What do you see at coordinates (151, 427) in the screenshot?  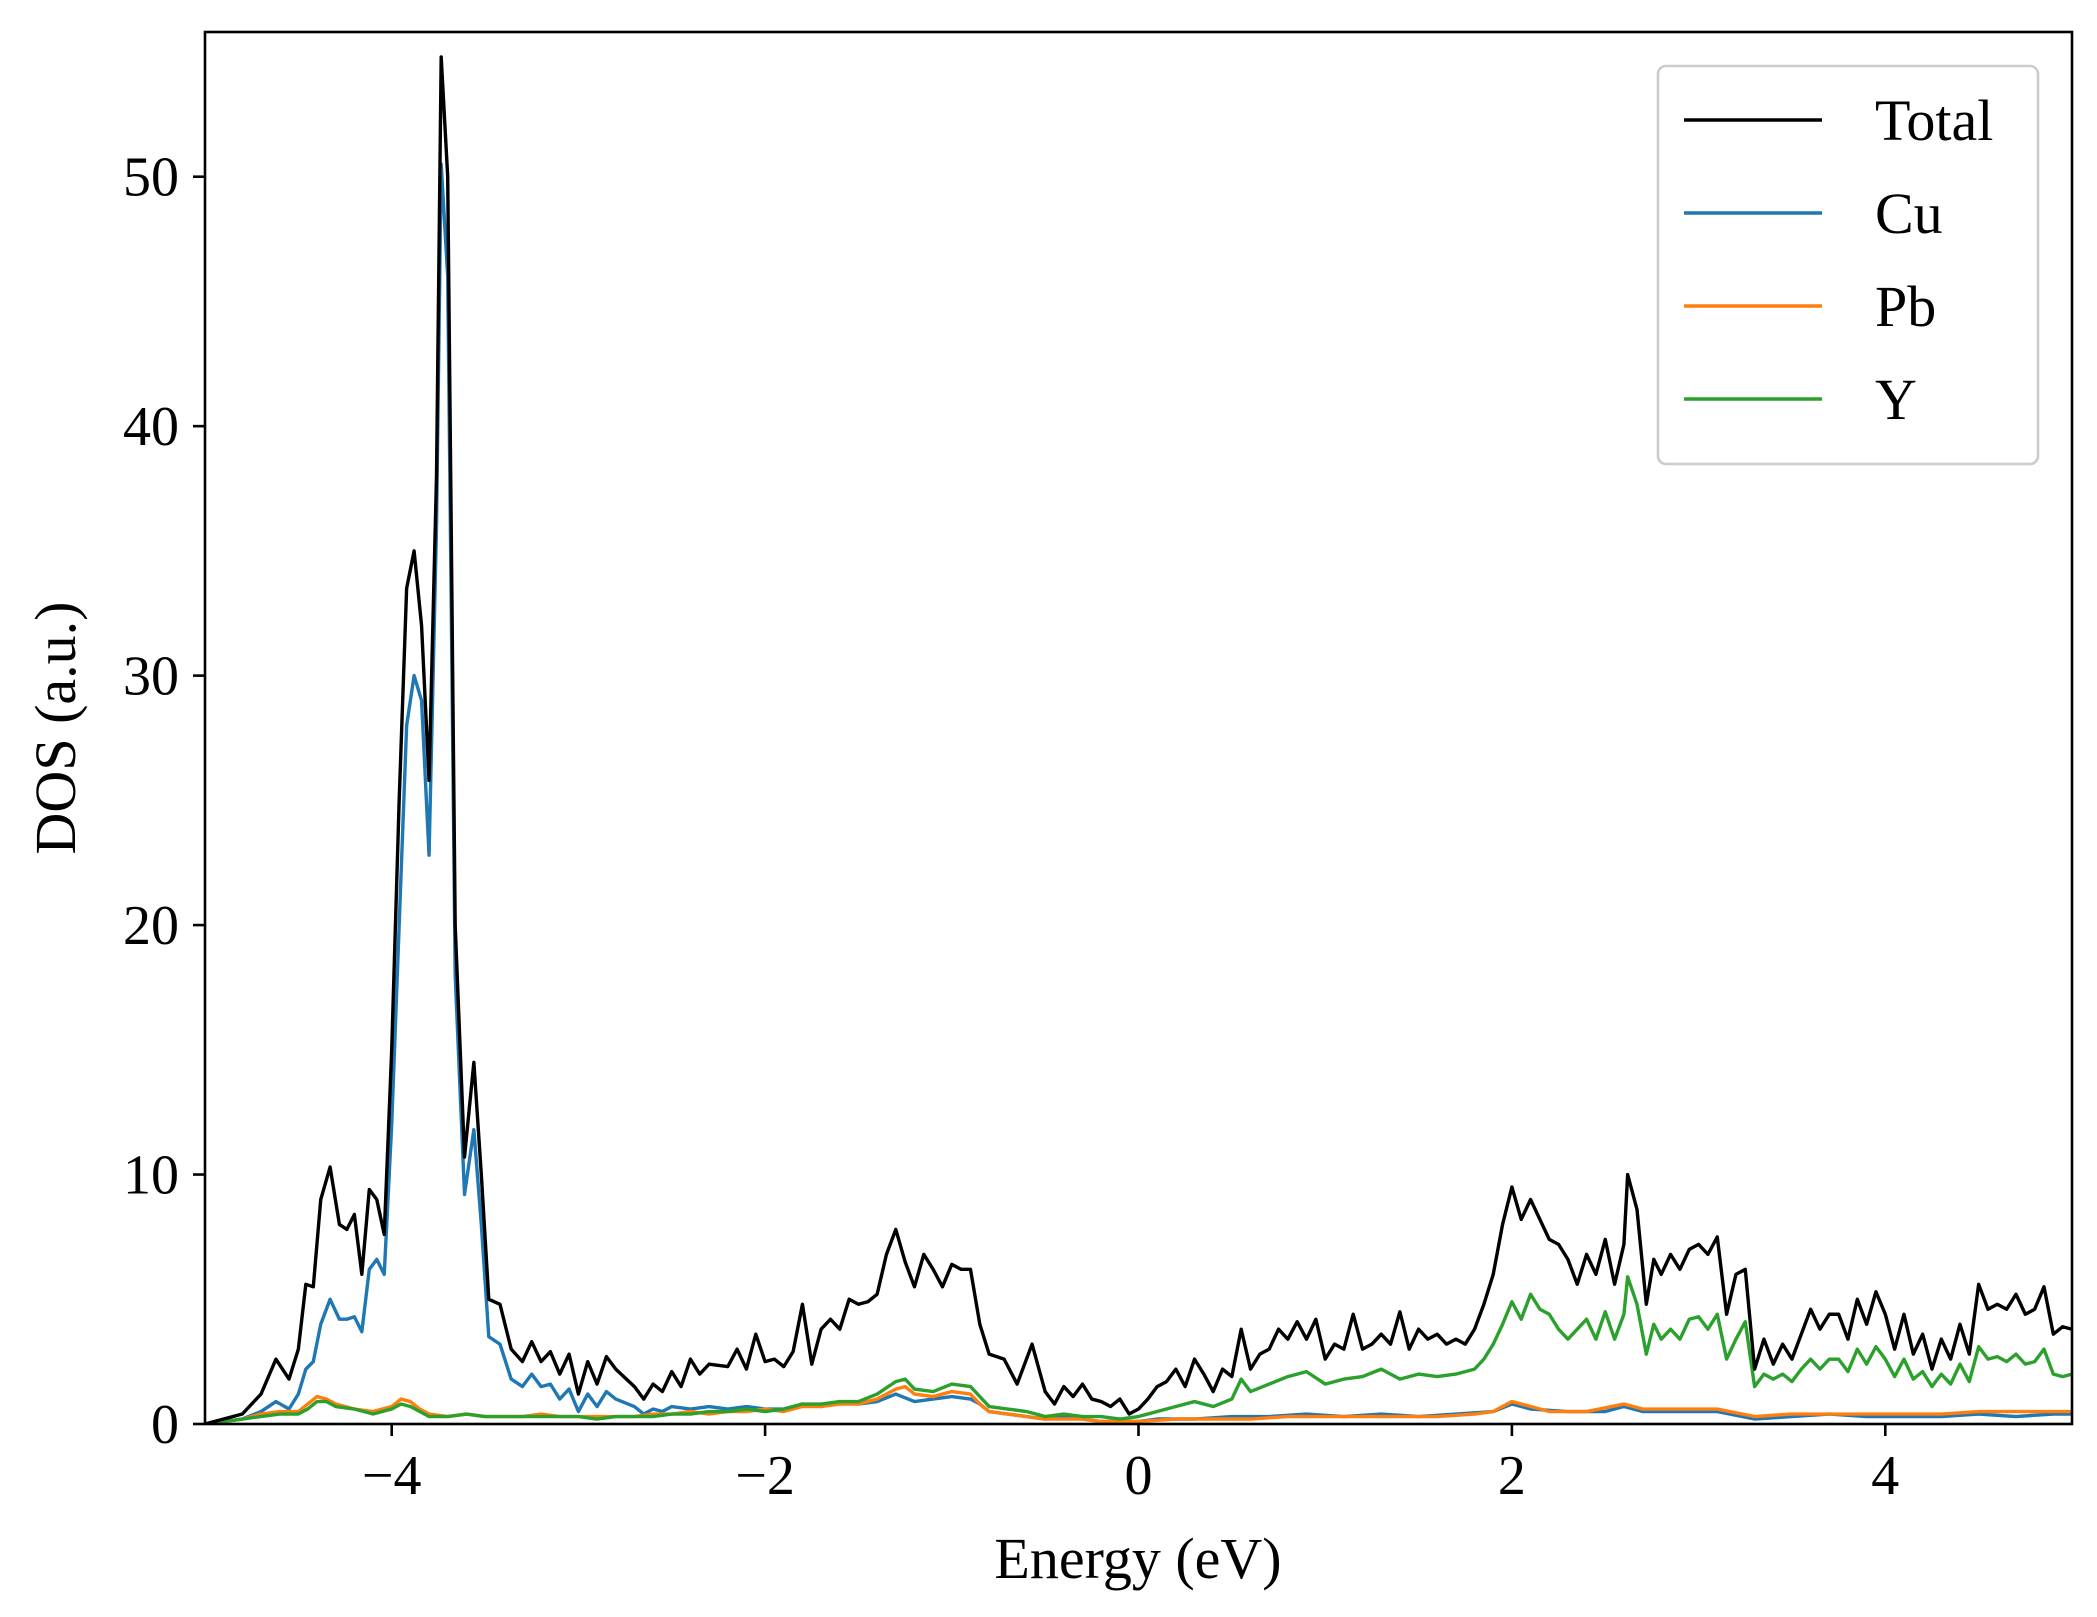 I see `y-tick-label: 40` at bounding box center [151, 427].